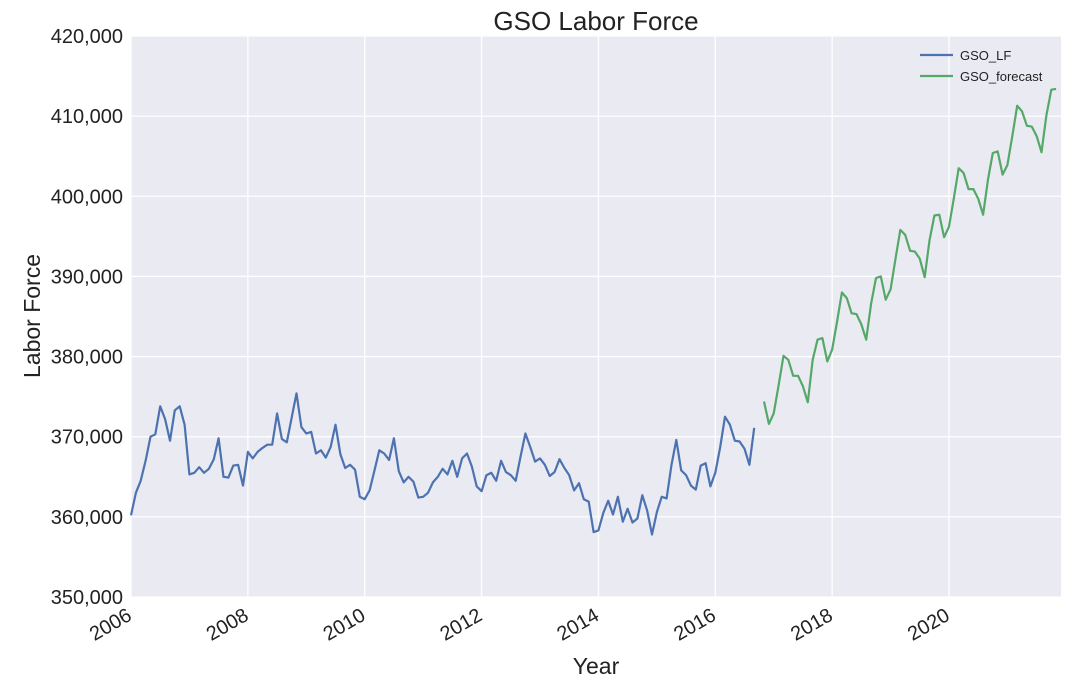  What do you see at coordinates (929, 624) in the screenshot?
I see `x-tick-label: 2020` at bounding box center [929, 624].